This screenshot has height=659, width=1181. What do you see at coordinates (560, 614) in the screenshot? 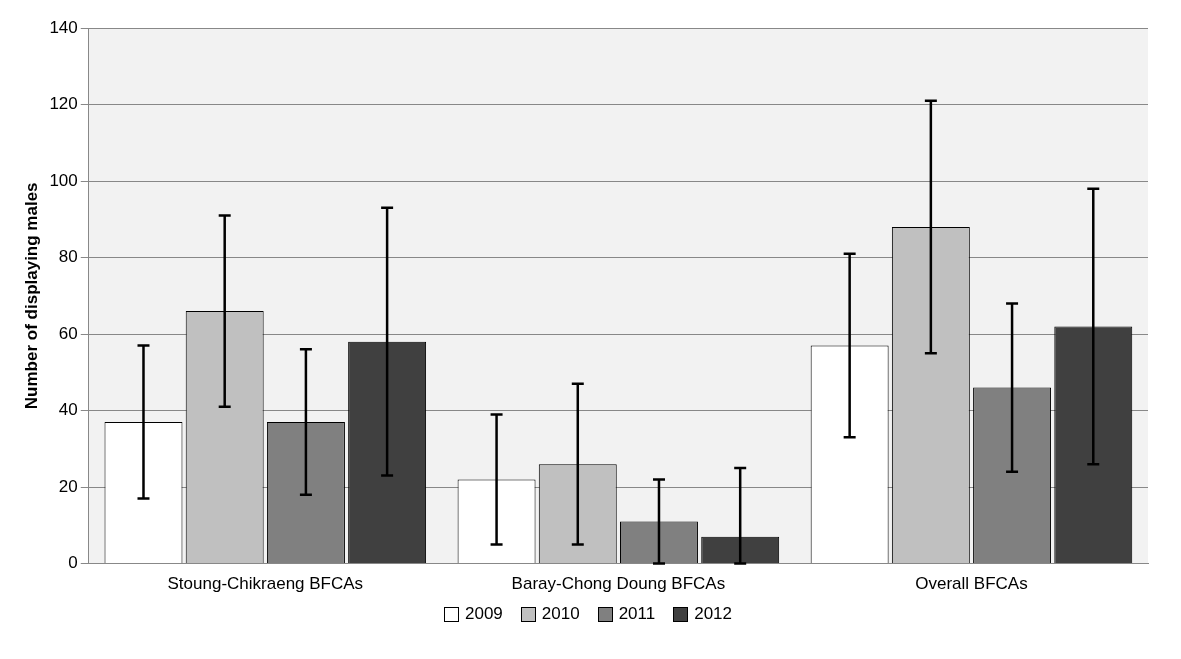
I see `legend-label: 2010` at bounding box center [560, 614].